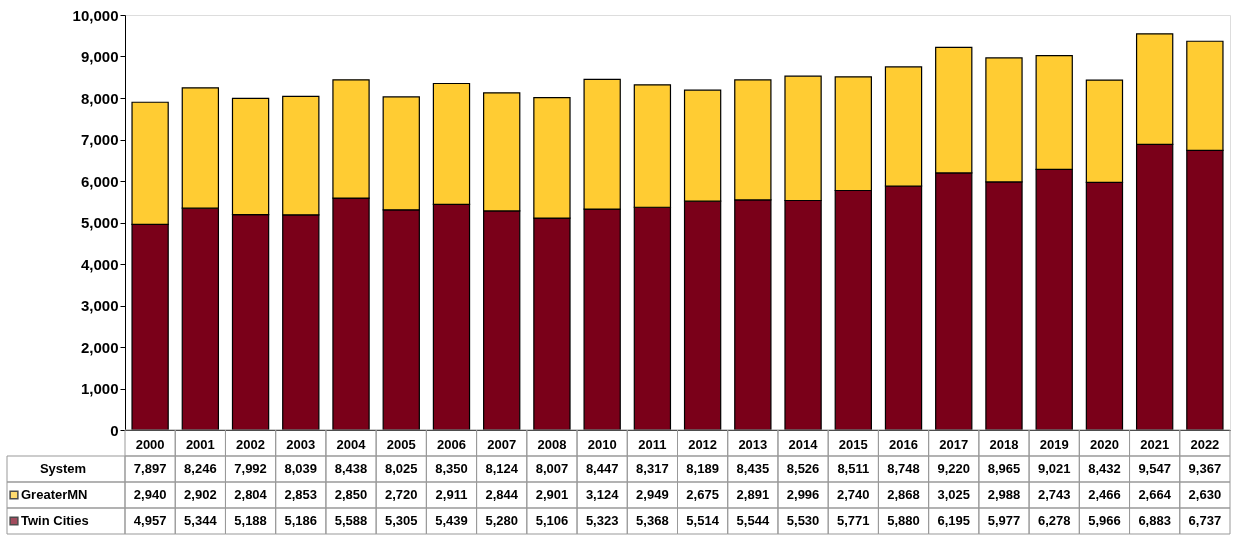  What do you see at coordinates (1004, 520) in the screenshot?
I see `data-label: 5,977` at bounding box center [1004, 520].